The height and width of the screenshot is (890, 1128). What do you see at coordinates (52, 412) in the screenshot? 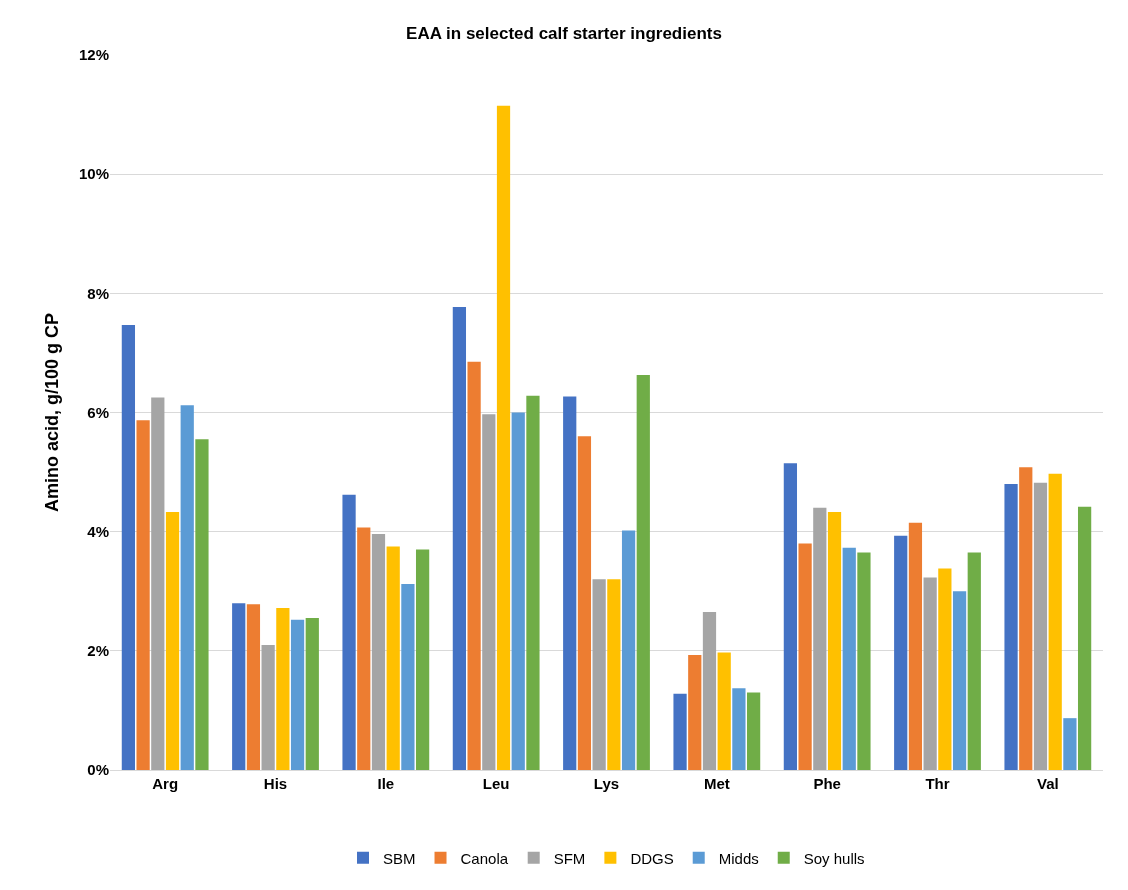
I see `y-axis-title: Amino acid, g/100 g CP` at bounding box center [52, 412].